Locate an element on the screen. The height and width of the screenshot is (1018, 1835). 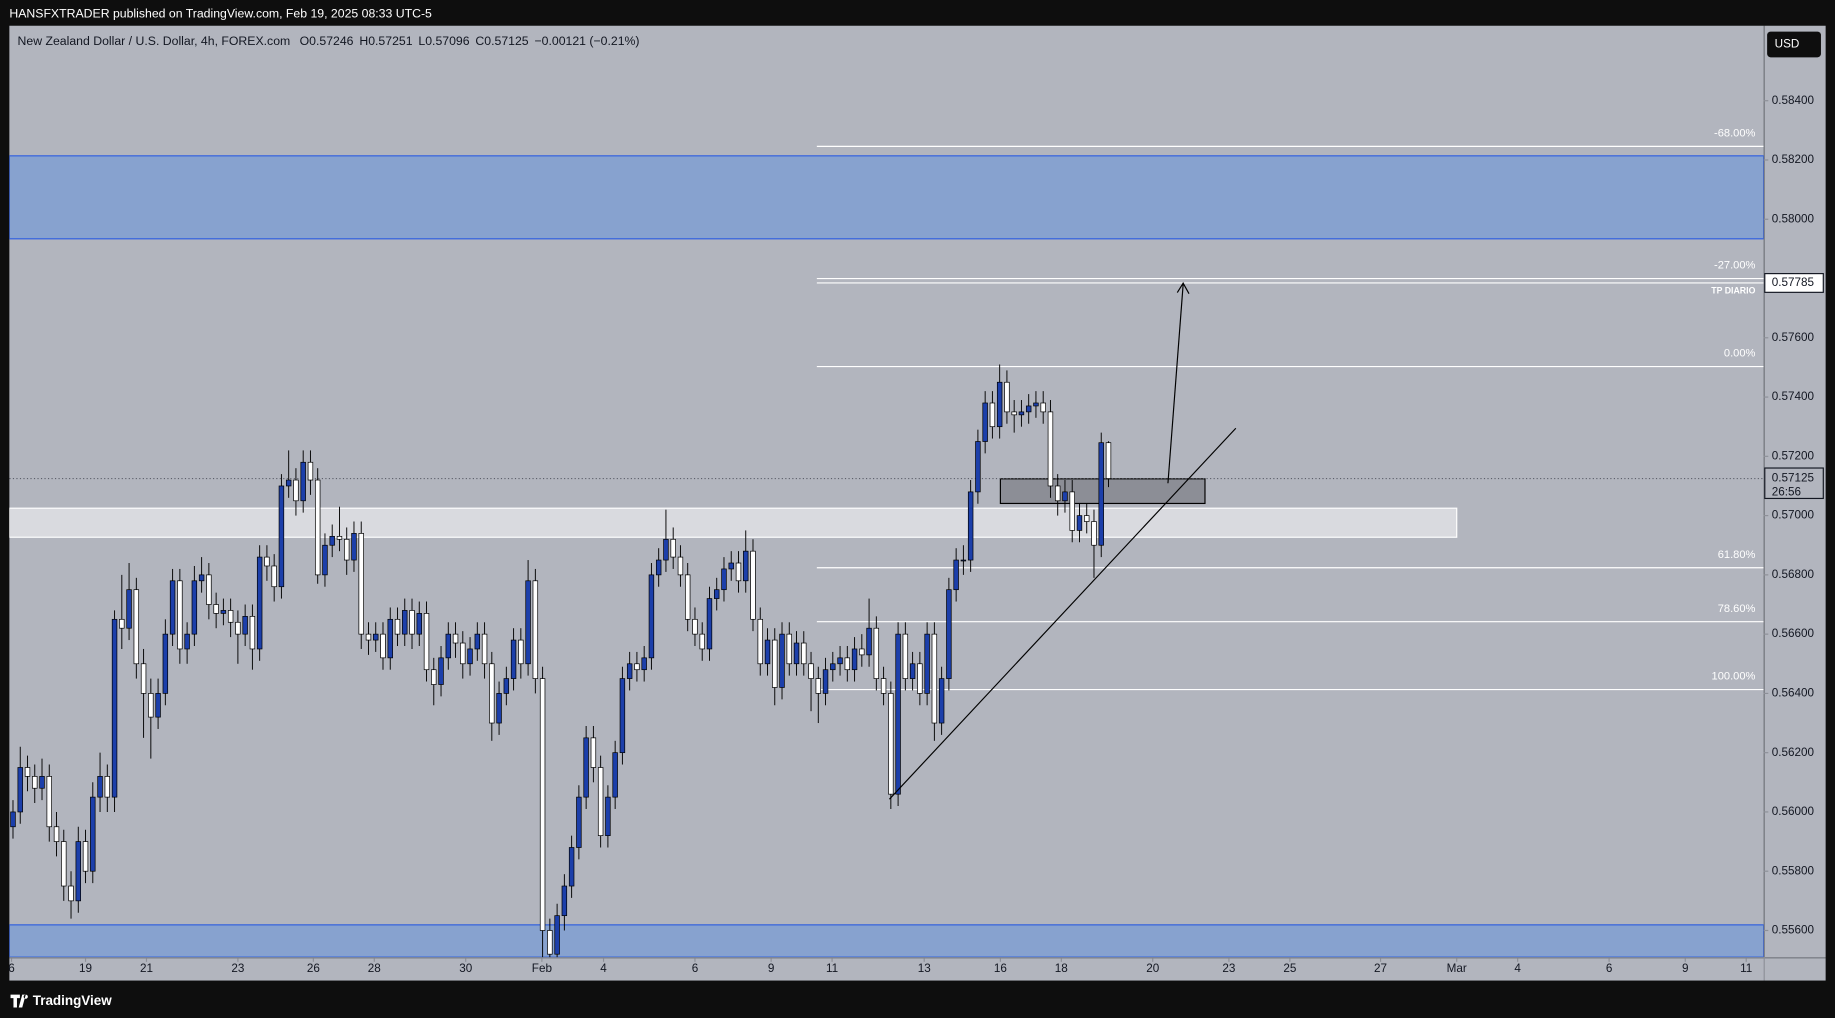
y-tick-label: 0.56400 is located at coordinates (1793, 693).